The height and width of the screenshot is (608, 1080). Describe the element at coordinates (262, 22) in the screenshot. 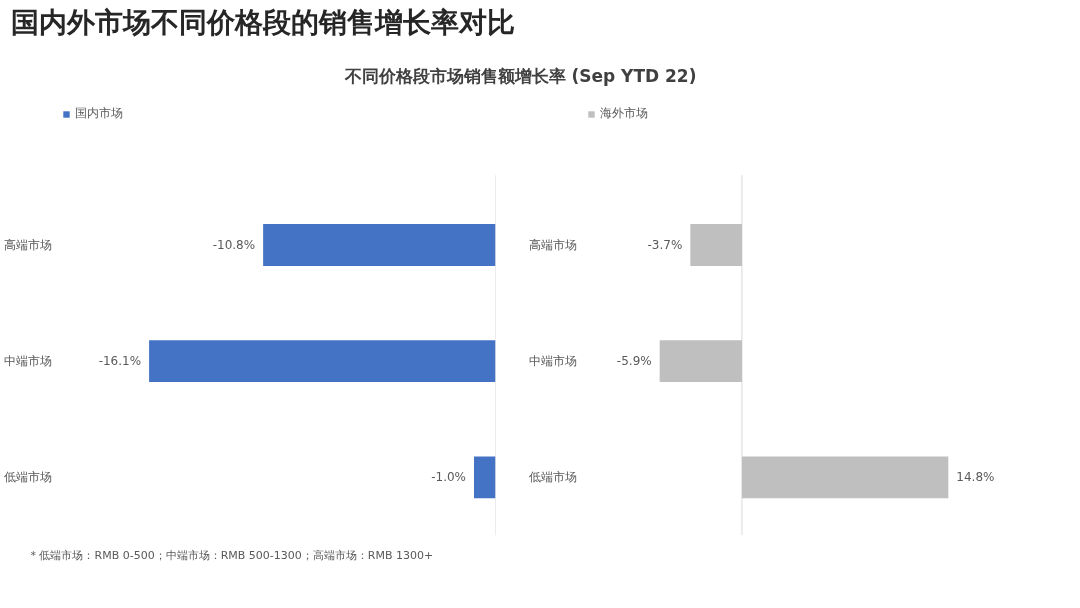

I see `chart-title: 国内外市场不同价格段的销售增长率对比` at that location.